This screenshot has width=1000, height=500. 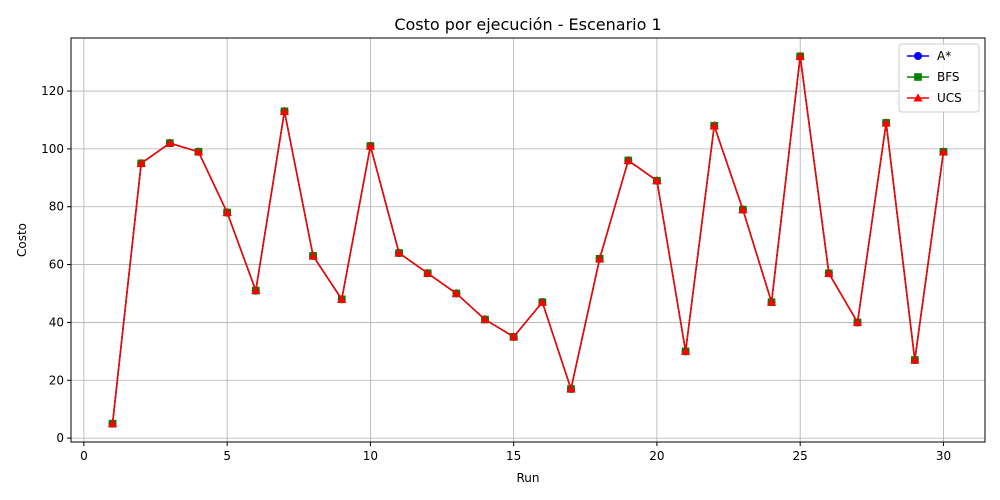 I want to click on y-tick-label: 80, so click(x=56, y=207).